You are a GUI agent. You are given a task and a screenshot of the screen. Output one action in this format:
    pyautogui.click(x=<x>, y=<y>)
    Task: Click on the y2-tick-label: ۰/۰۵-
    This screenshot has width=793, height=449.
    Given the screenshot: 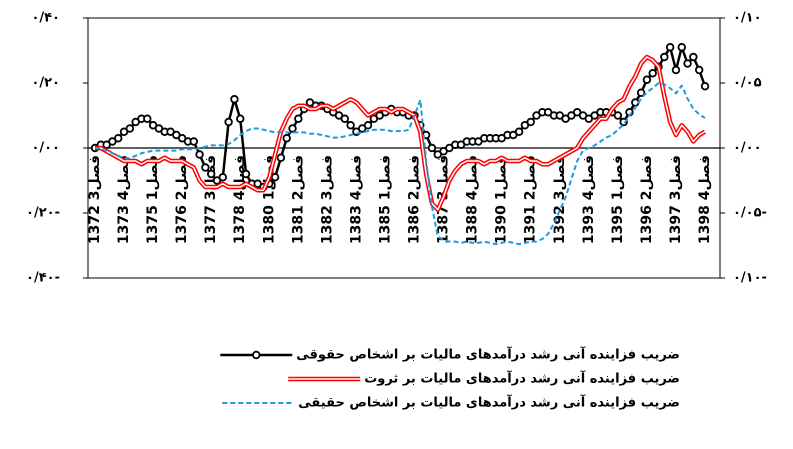 What is the action you would take?
    pyautogui.click(x=750, y=213)
    